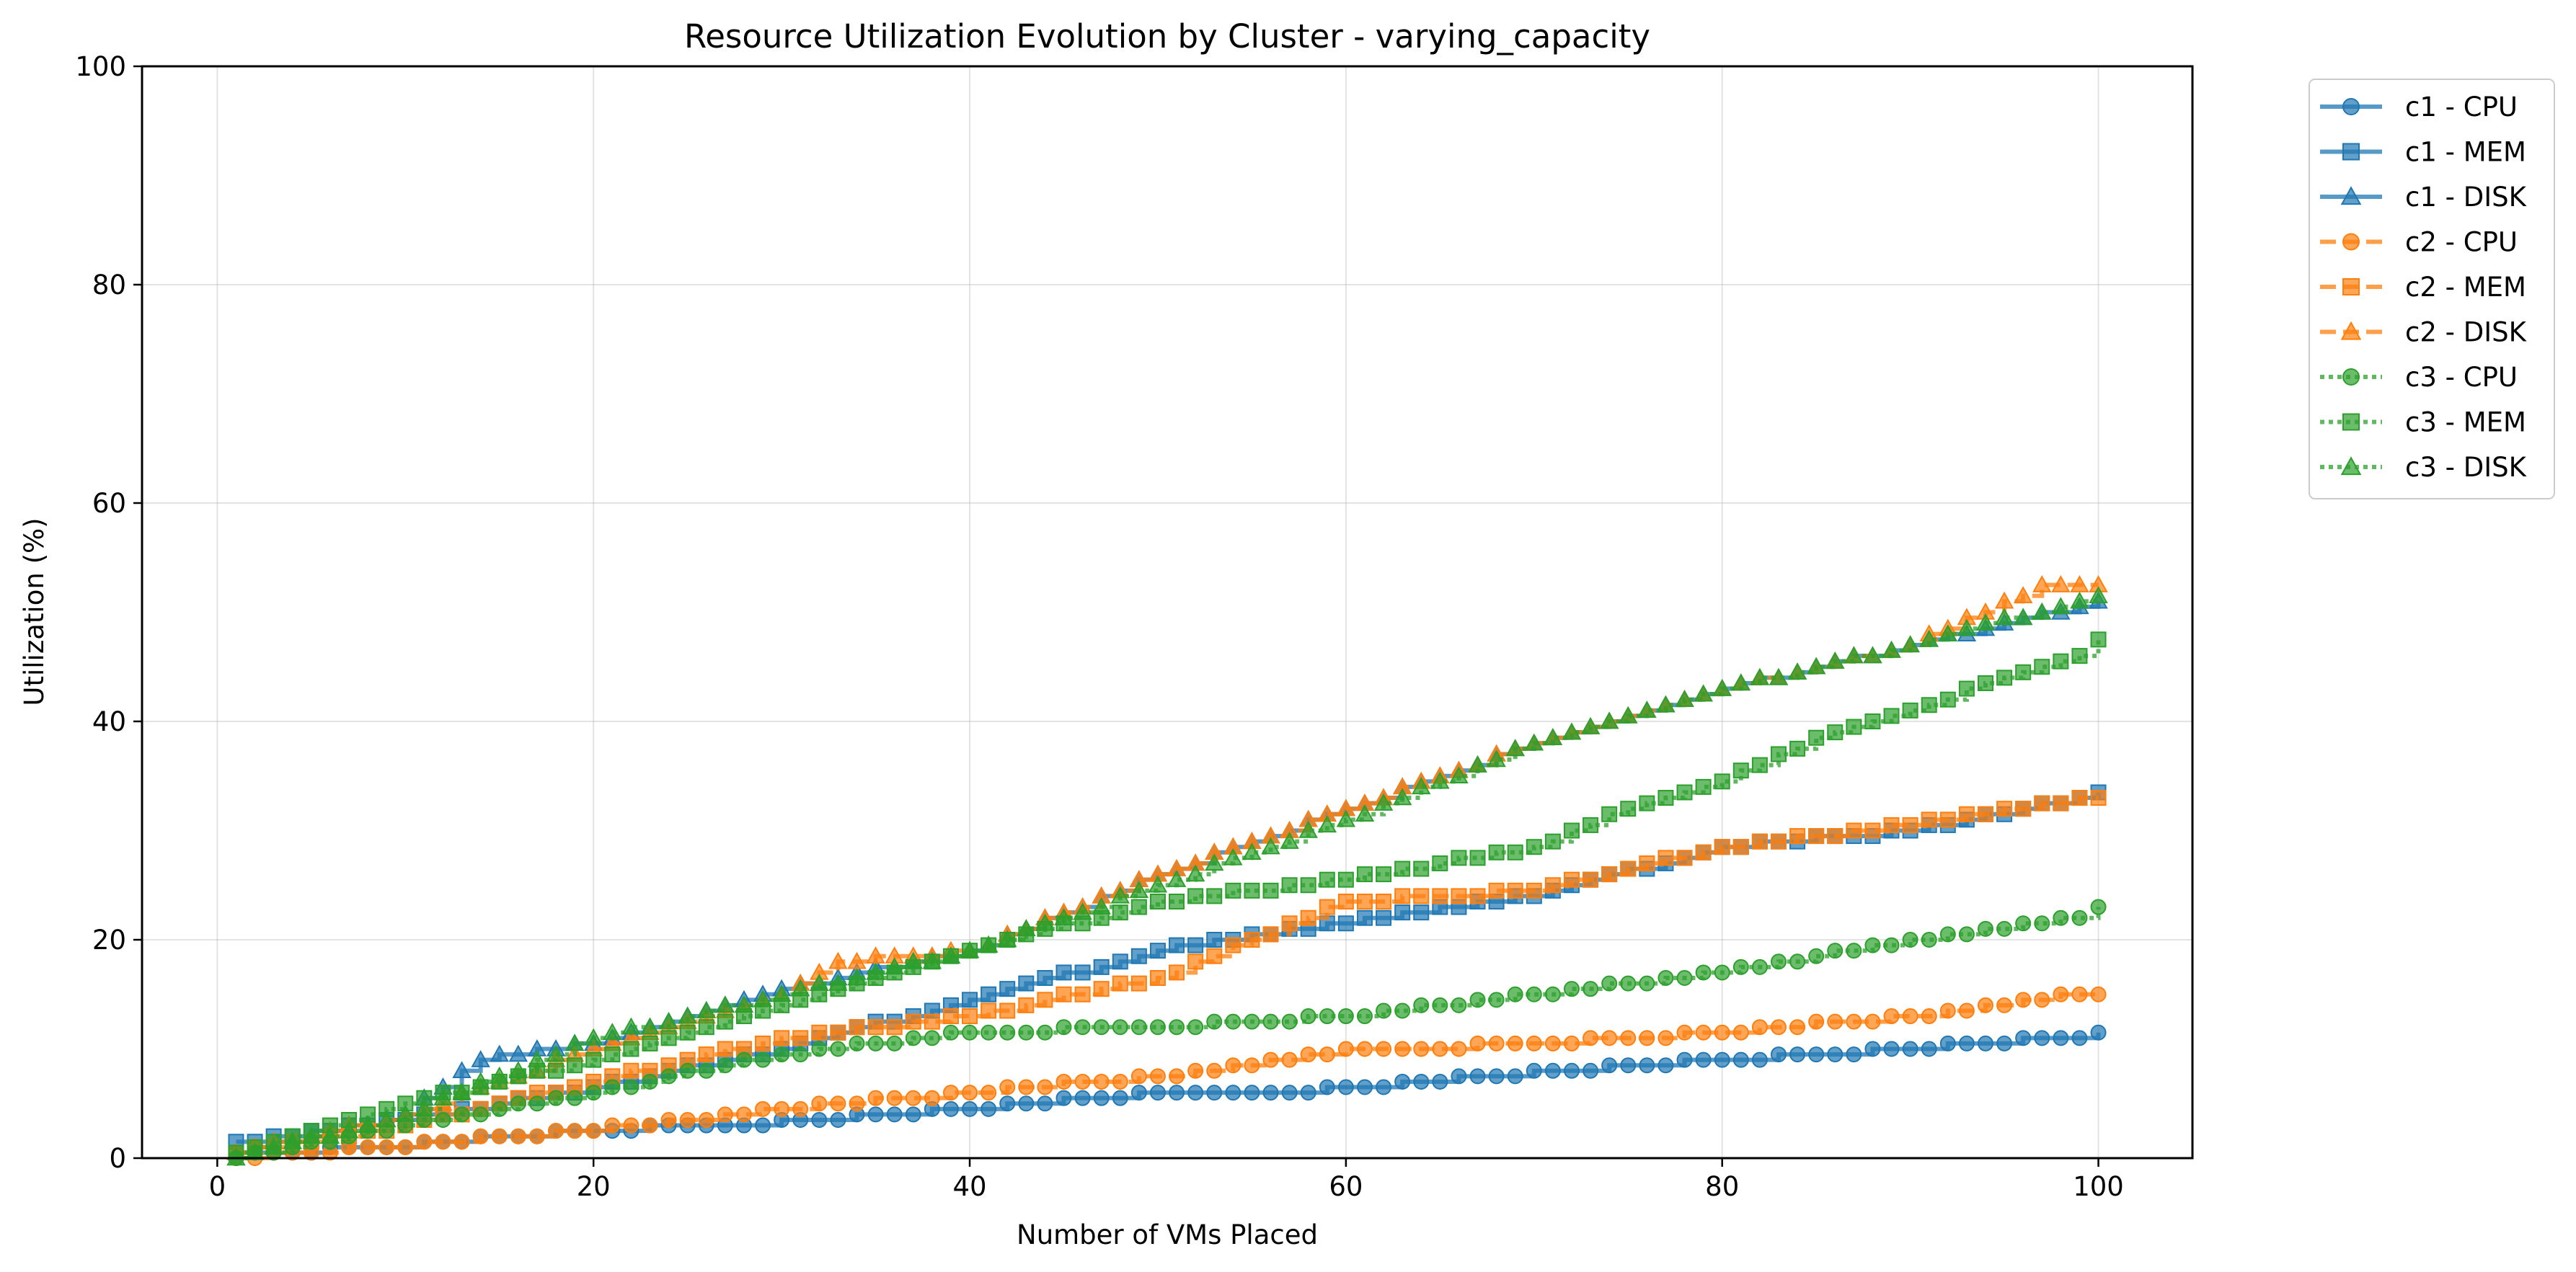 This screenshot has width=2576, height=1272. Describe the element at coordinates (2465, 287) in the screenshot. I see `legend-label: c2 - MEM` at that location.